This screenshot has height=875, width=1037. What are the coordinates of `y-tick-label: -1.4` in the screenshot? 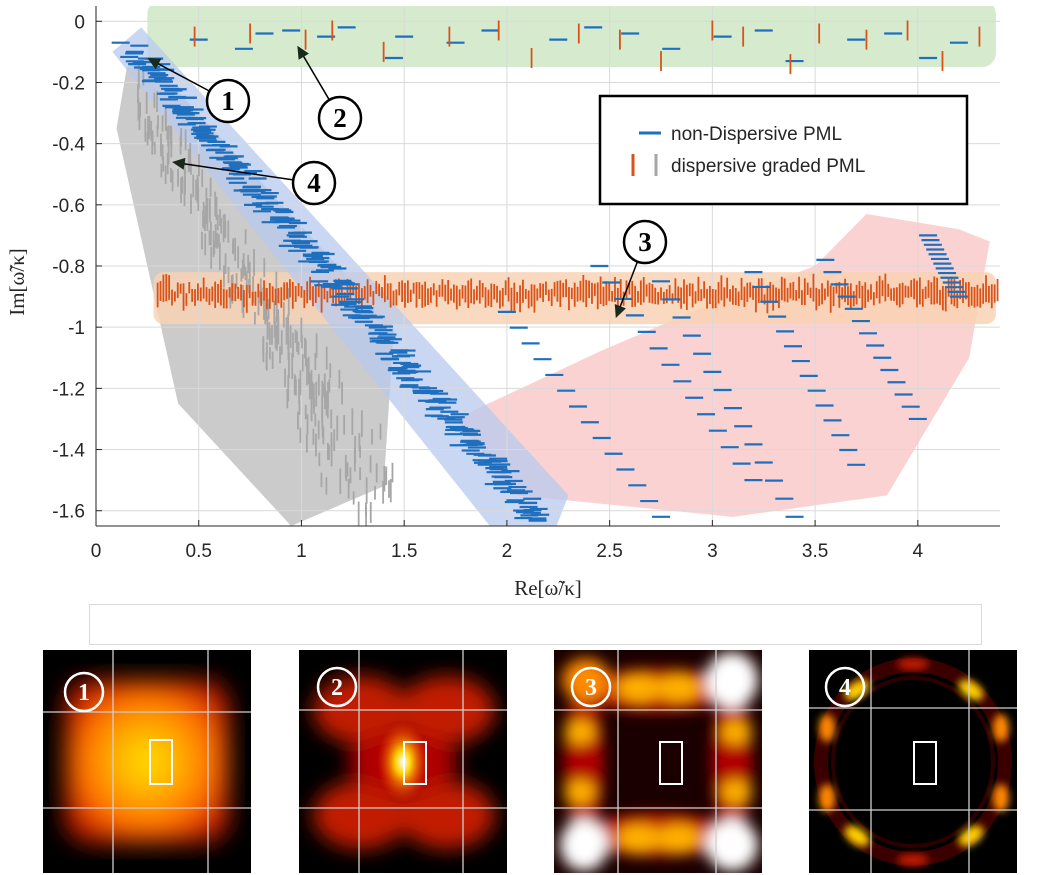 It's located at (68, 451).